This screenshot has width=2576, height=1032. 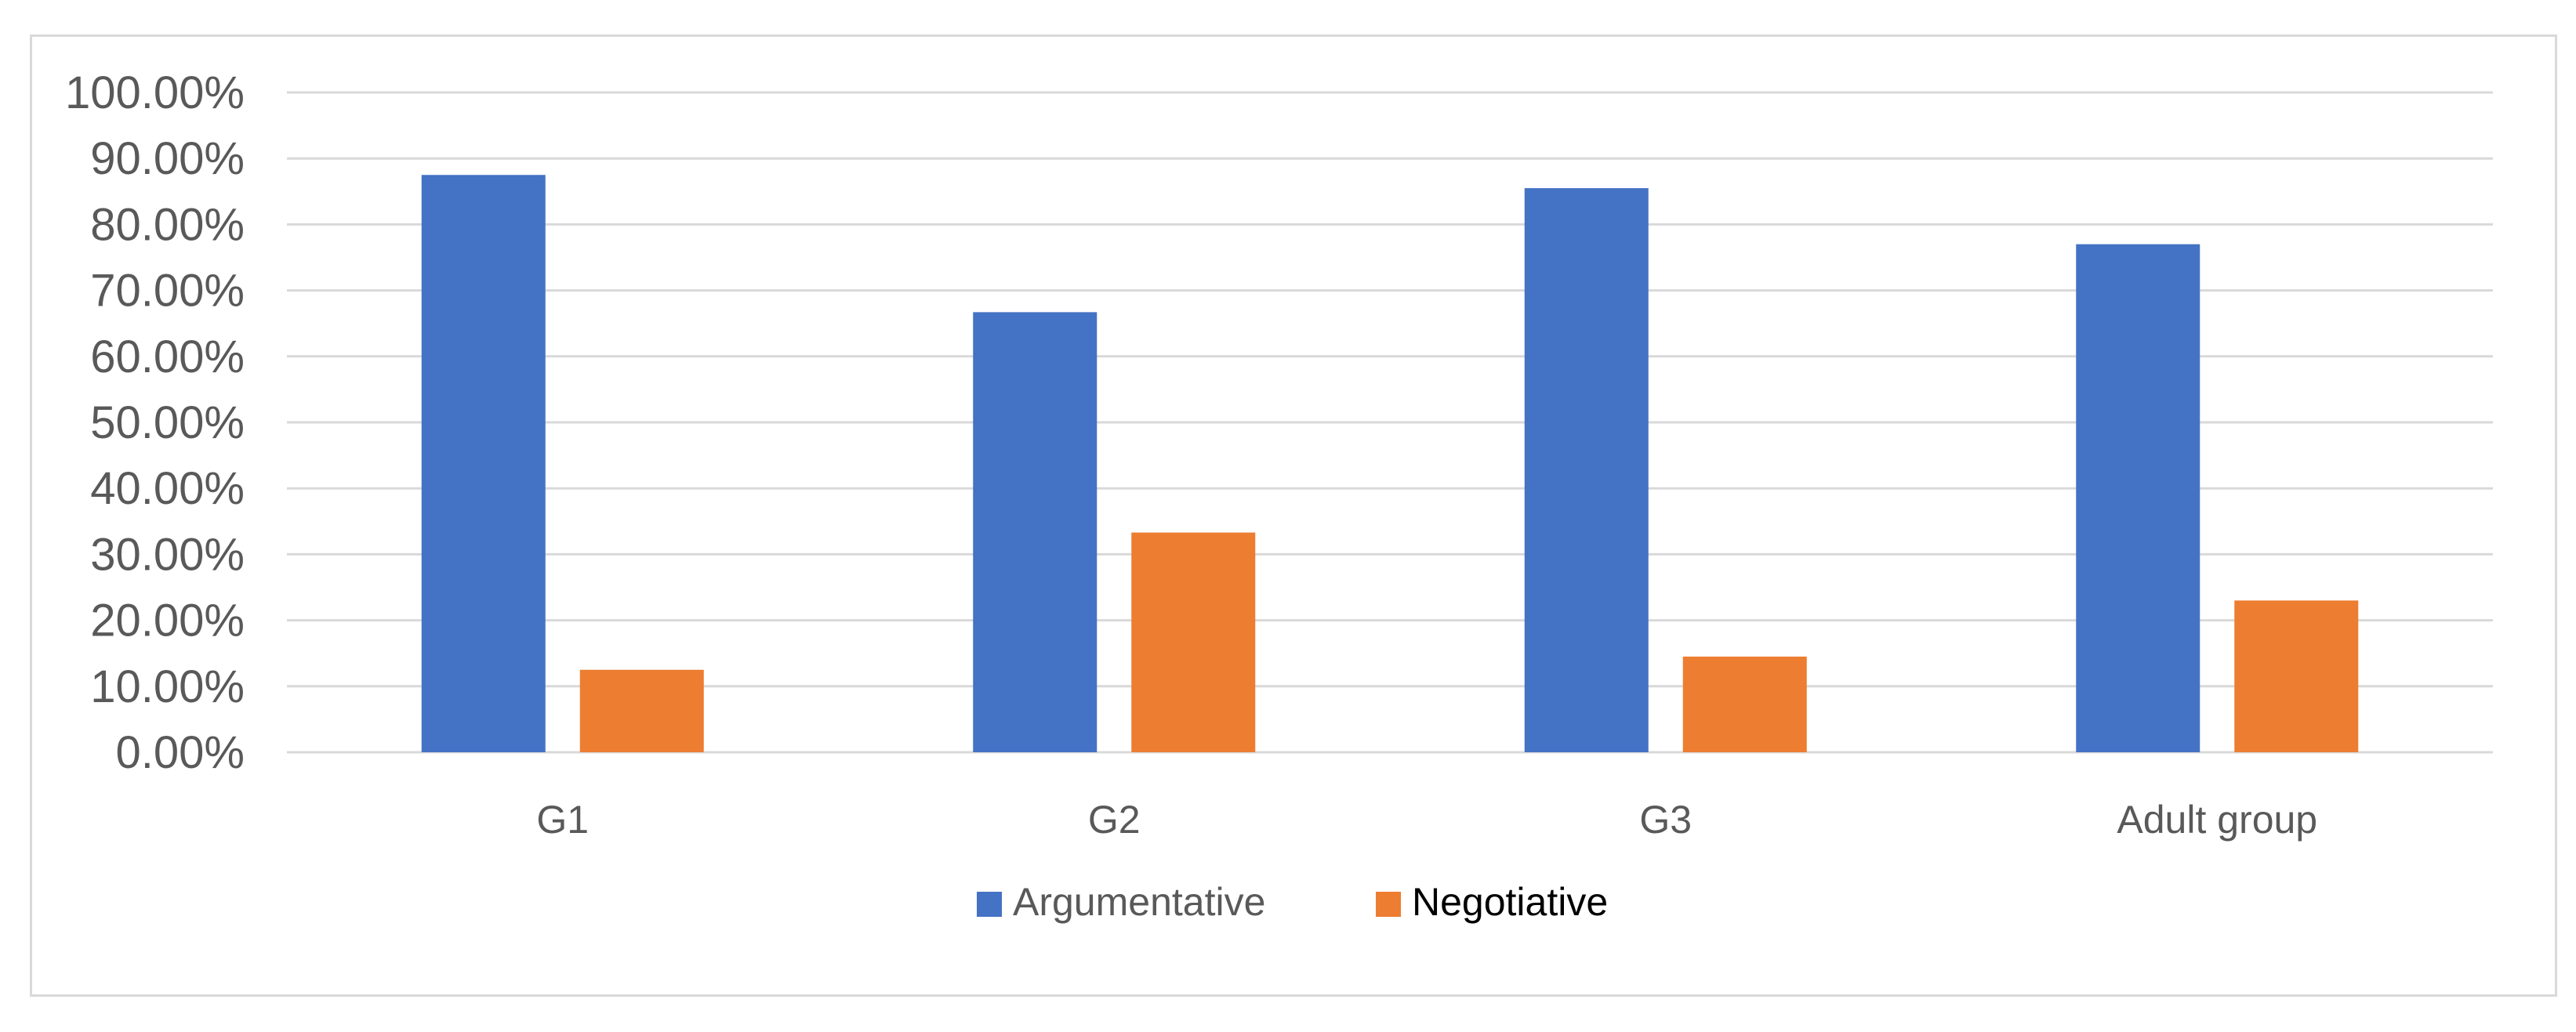 I want to click on x-tick-label: G3, so click(x=1665, y=820).